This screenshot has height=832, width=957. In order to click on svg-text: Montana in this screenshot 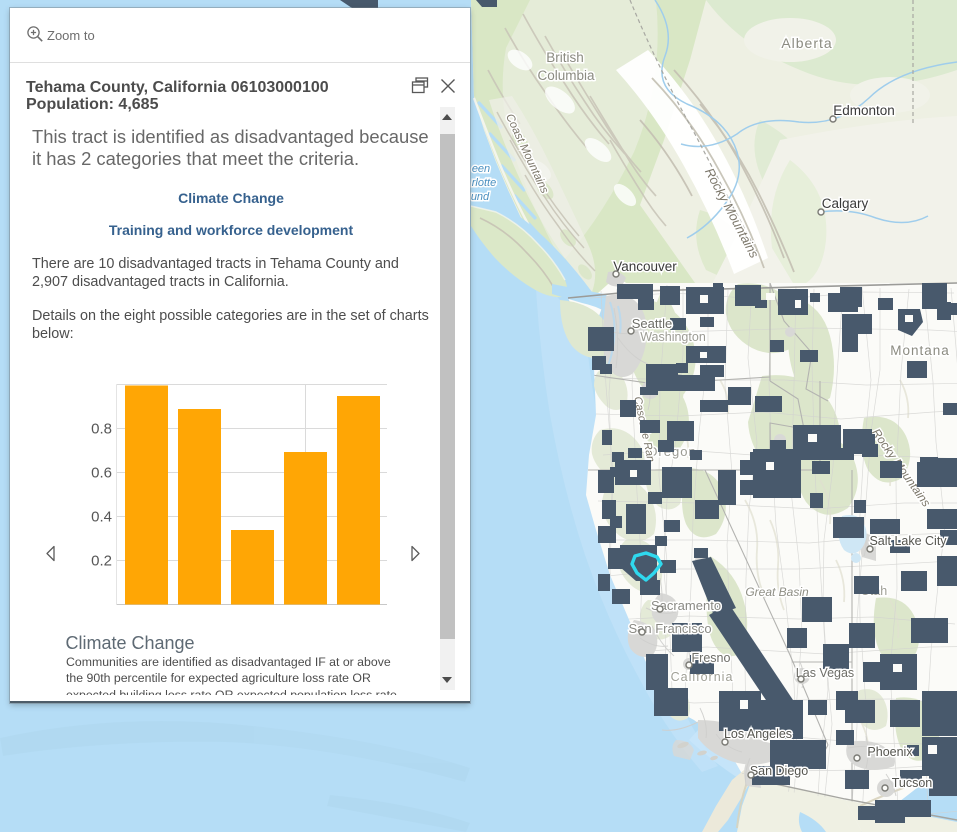, I will do `click(920, 350)`.